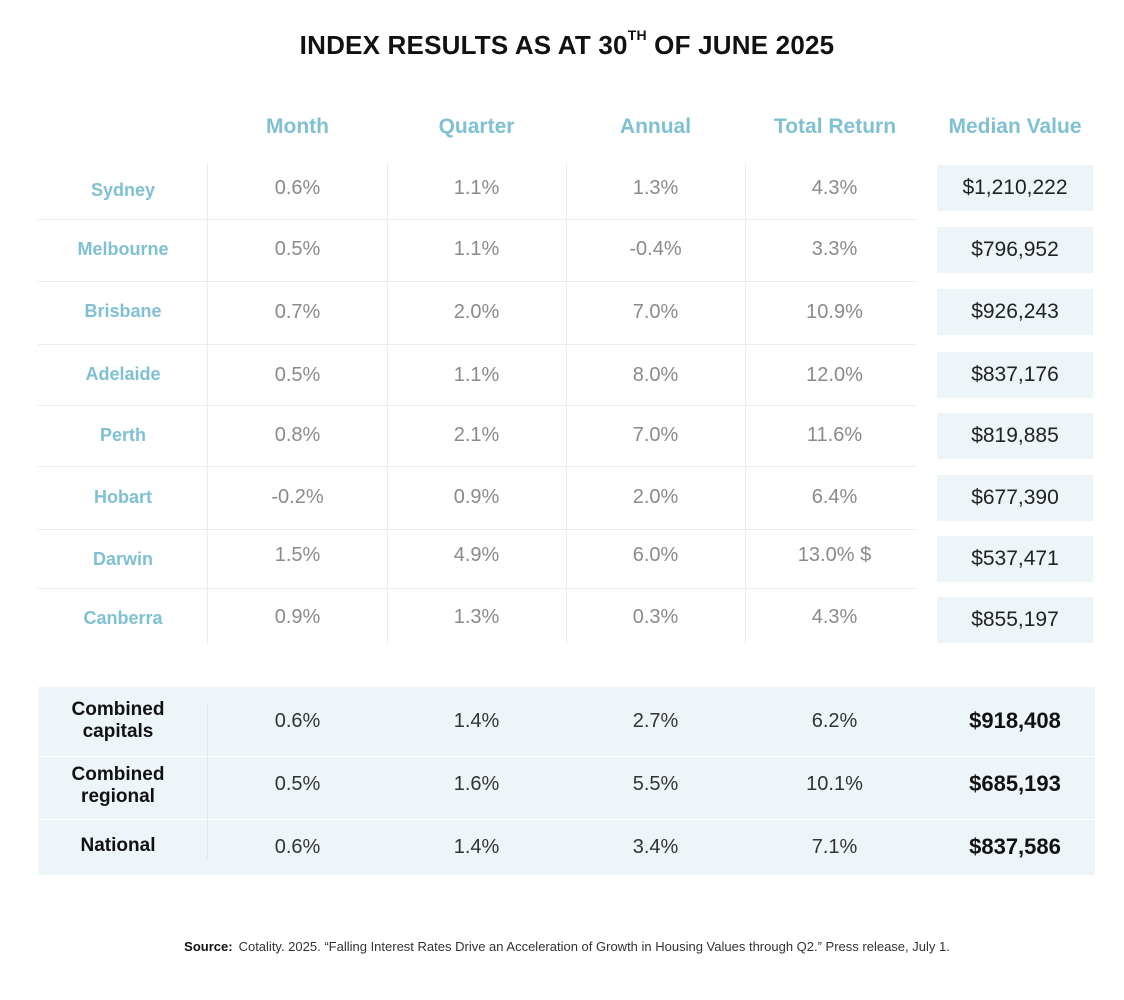  I want to click on quarter-value: 4.9%, so click(476, 555).